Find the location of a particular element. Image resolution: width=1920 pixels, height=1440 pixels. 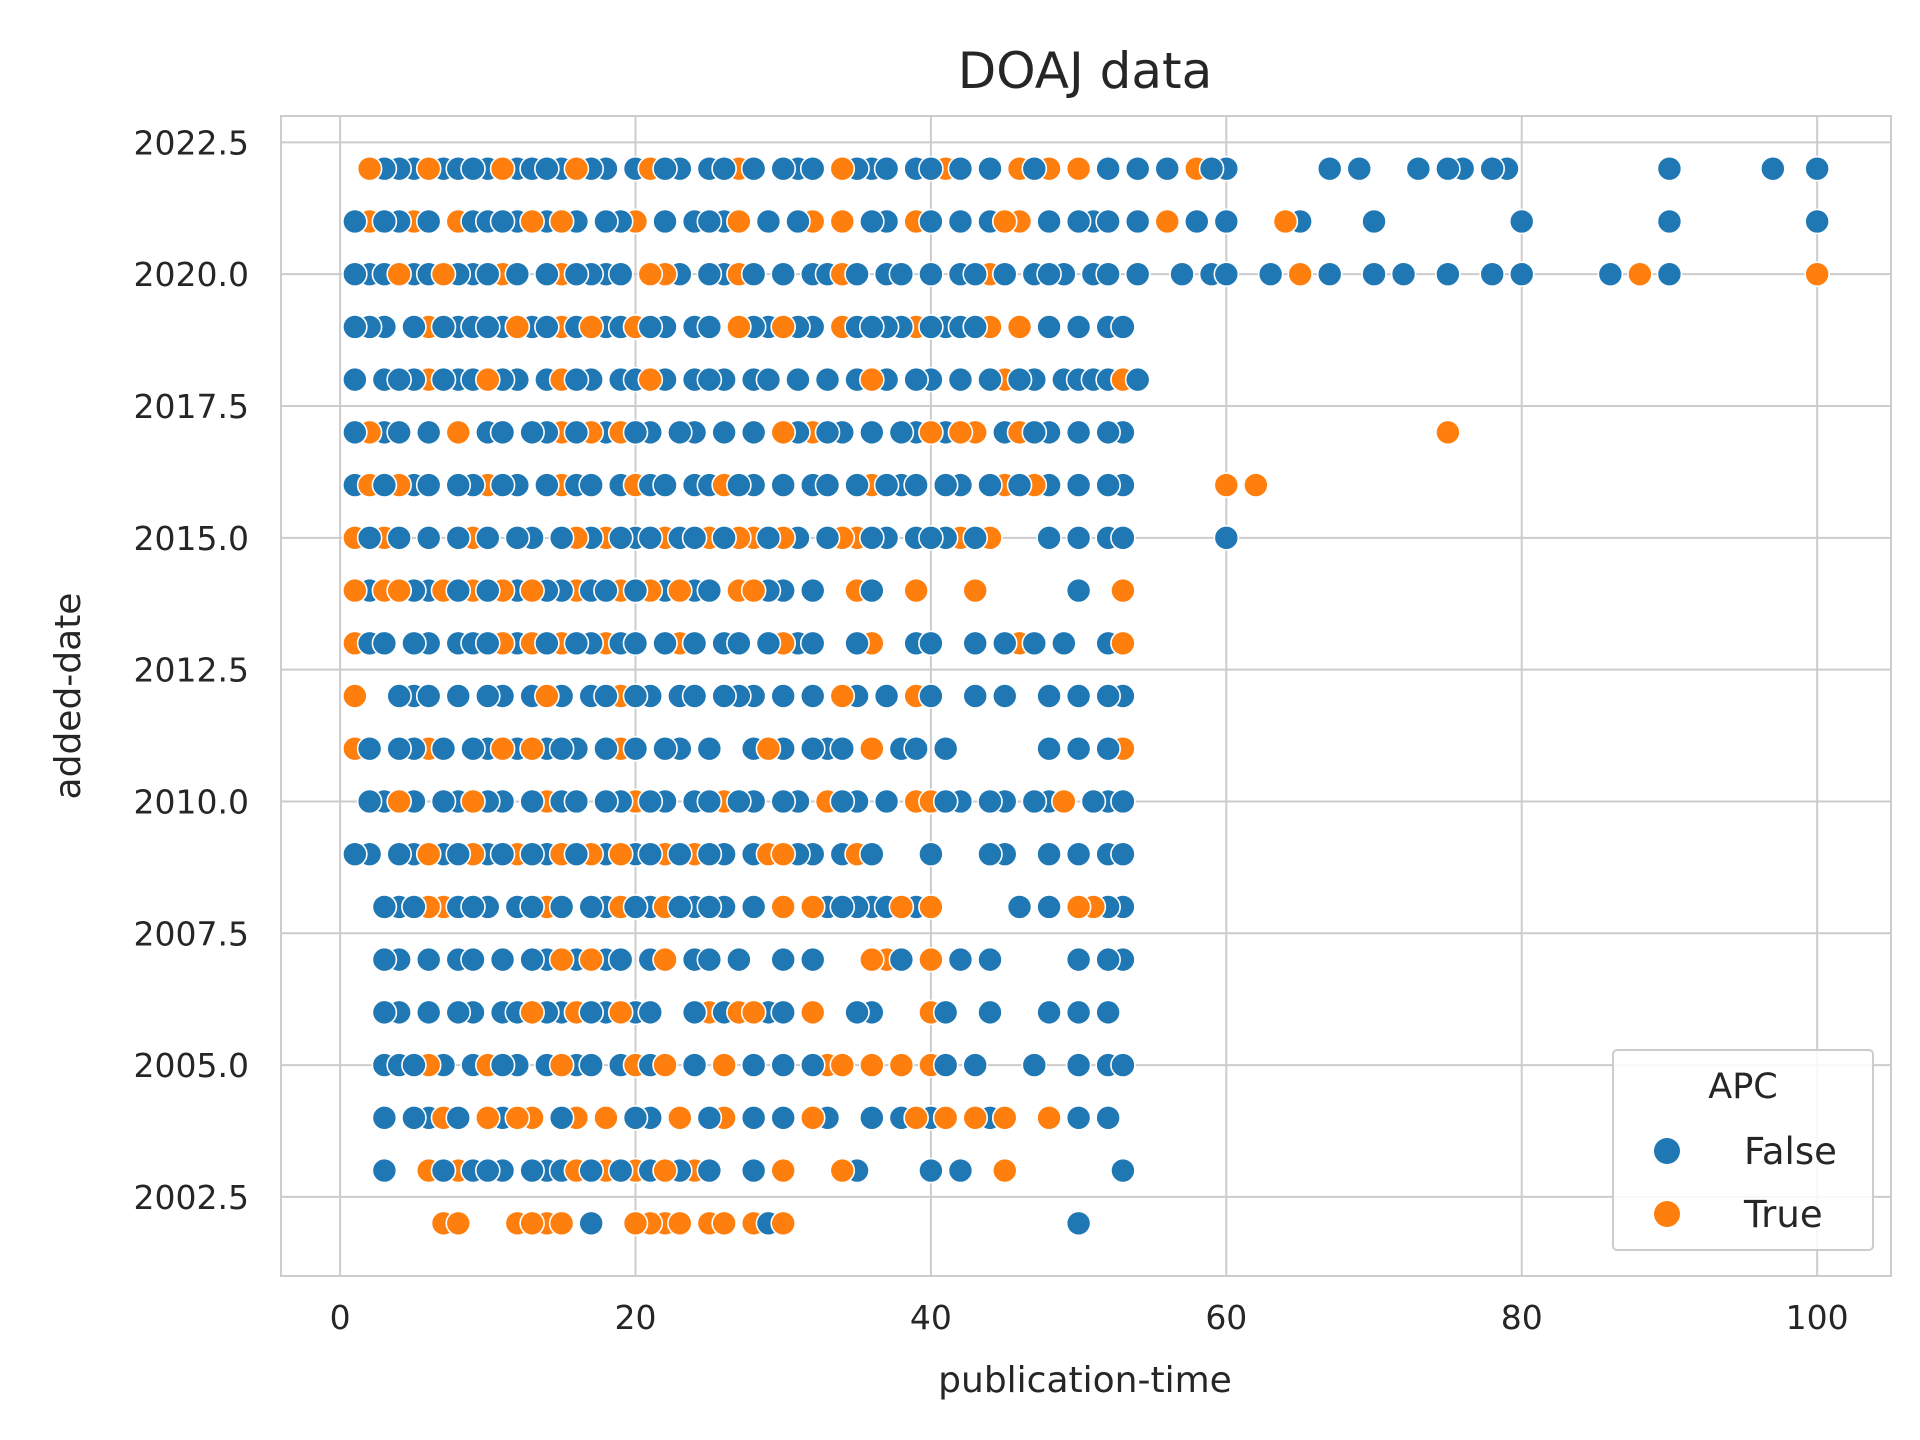

legend-label-true: True is located at coordinates (1783, 1214).